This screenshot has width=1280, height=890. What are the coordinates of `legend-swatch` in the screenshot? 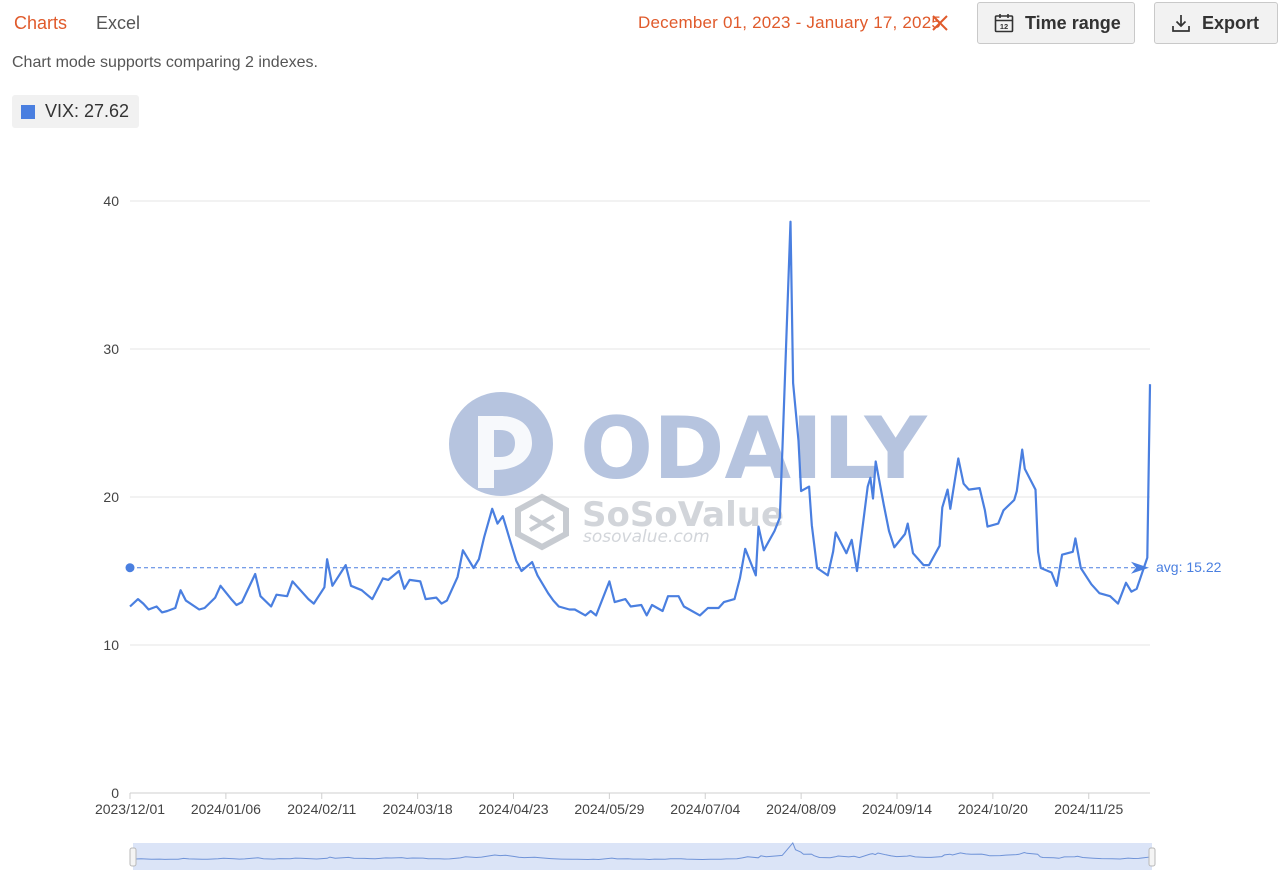 It's located at (28, 111).